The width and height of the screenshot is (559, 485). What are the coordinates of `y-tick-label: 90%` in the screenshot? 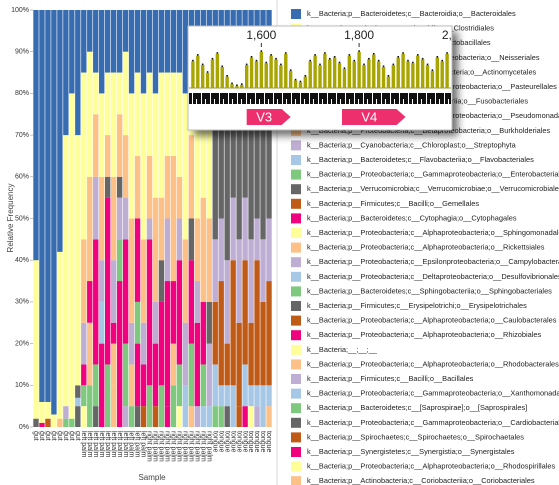 It's located at (22, 52).